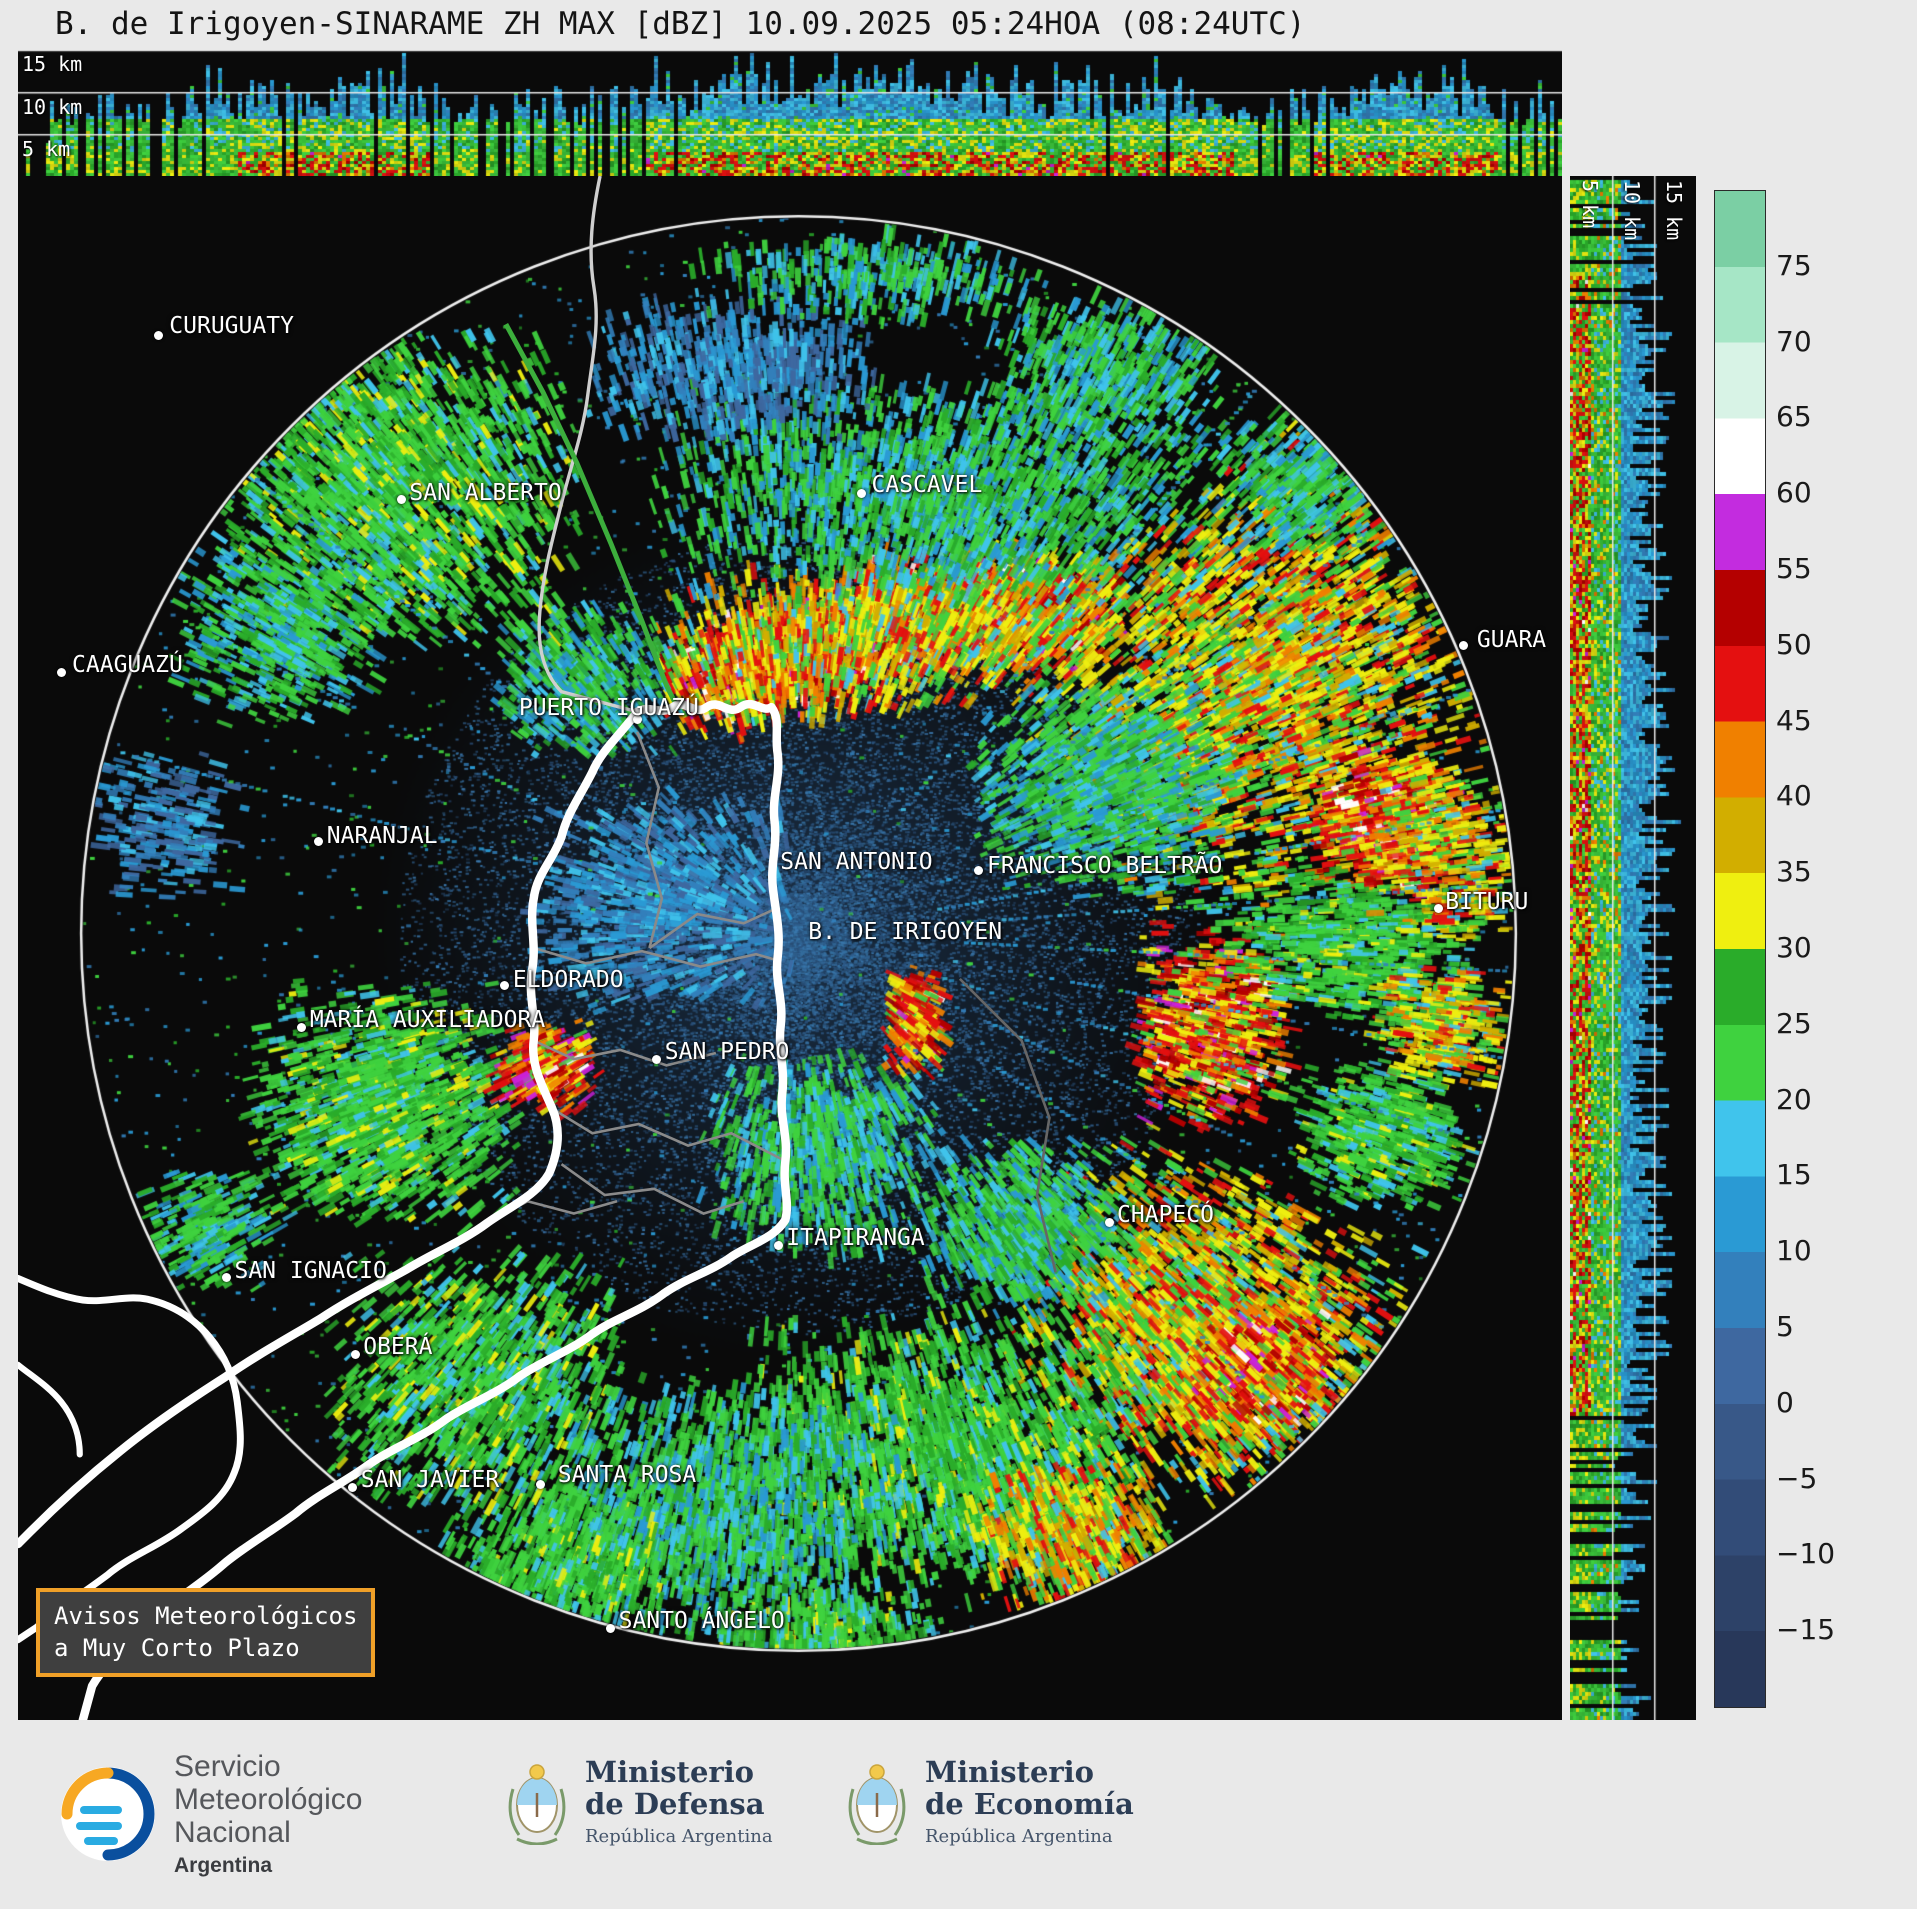  Describe the element at coordinates (1806, 1554) in the screenshot. I see `colorbar-tick-−10: −10` at that location.